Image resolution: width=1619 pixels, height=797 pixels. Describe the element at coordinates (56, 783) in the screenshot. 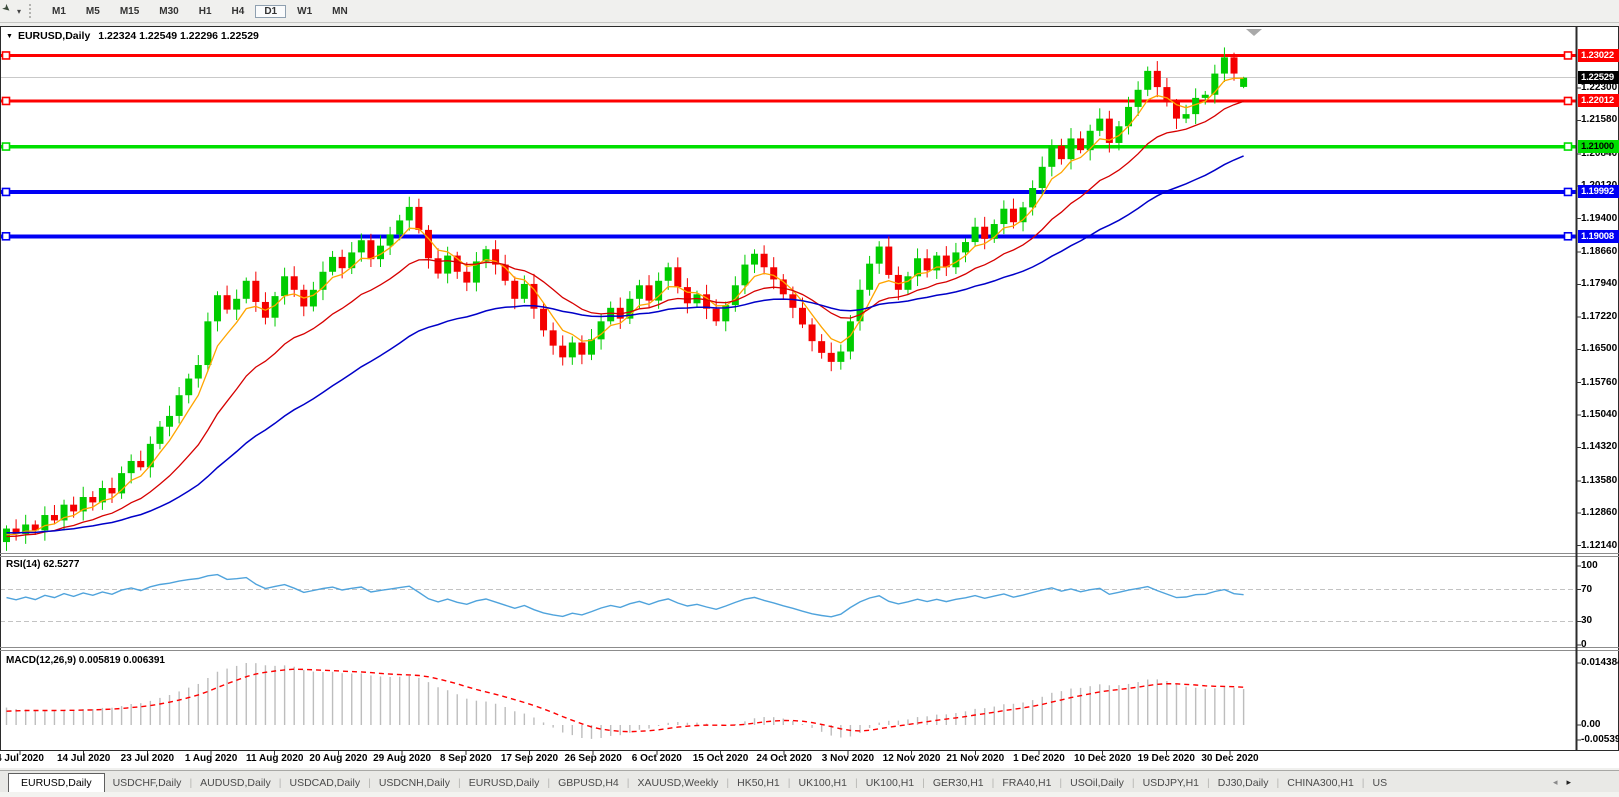

I see `chart-tab-EURUSD-Daily-0: EURUSD,Daily` at that location.